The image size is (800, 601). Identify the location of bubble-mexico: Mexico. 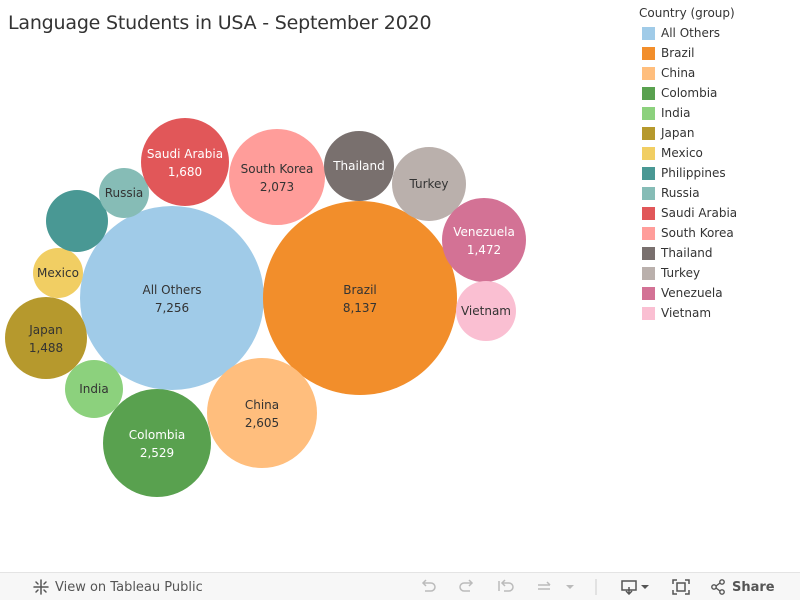
(58, 273).